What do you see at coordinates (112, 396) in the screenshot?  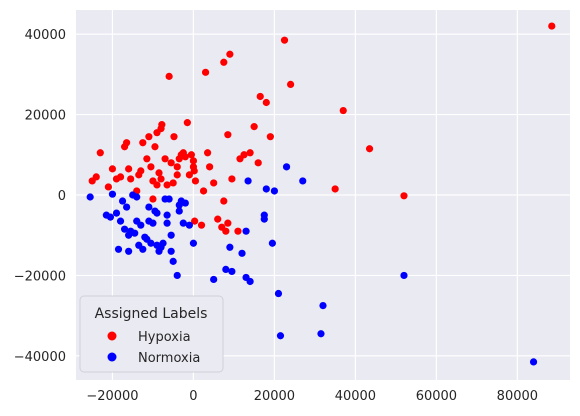 I see `x-tick-label: −20000` at bounding box center [112, 396].